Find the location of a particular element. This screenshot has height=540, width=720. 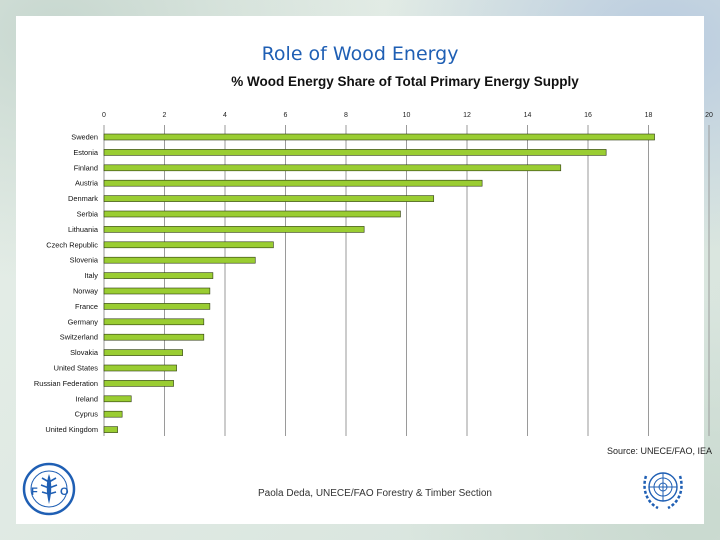

y-category-label: Austria is located at coordinates (87, 183).